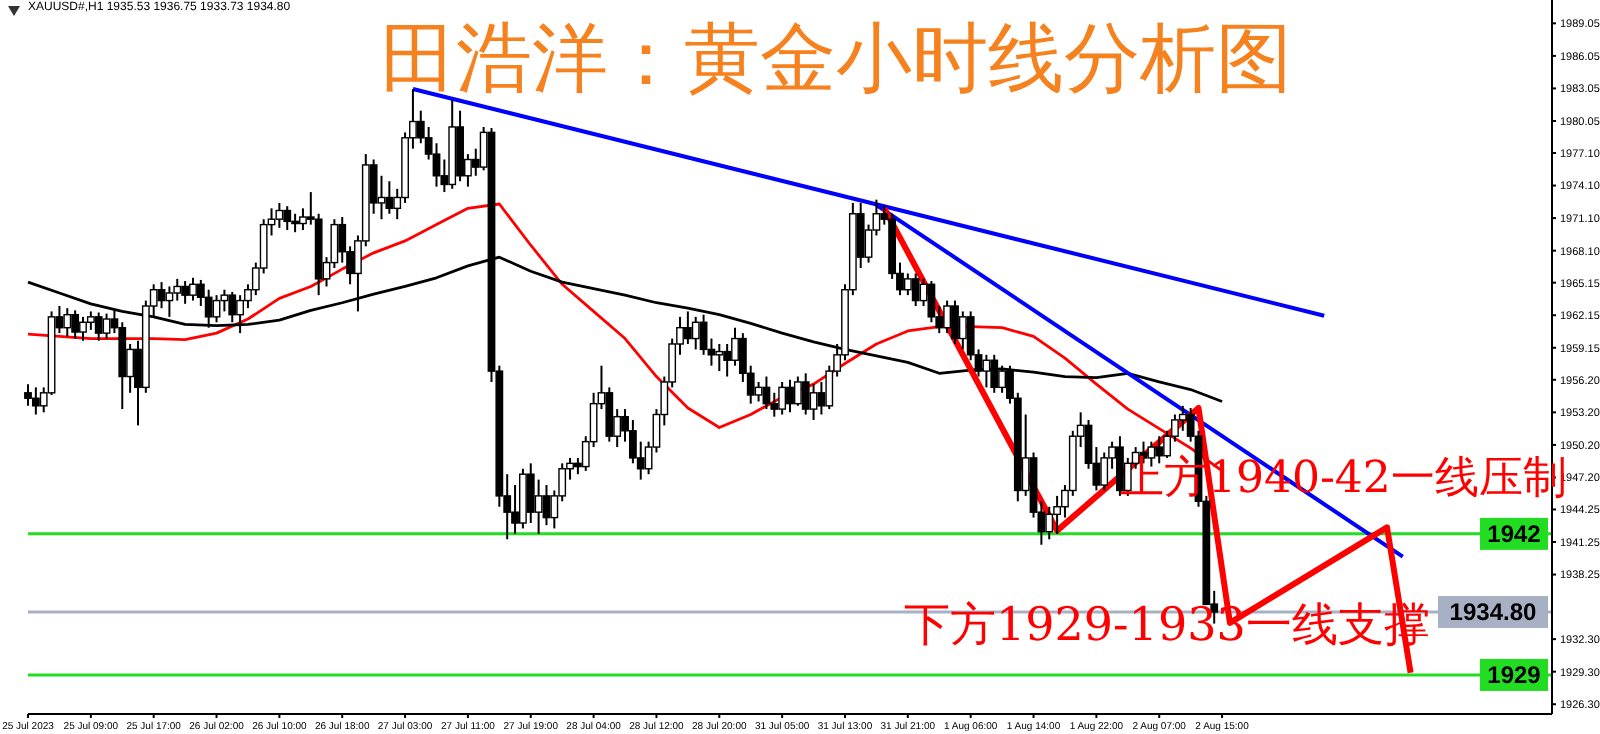  I want to click on ref-line-label: 1934.80, so click(1493, 612).